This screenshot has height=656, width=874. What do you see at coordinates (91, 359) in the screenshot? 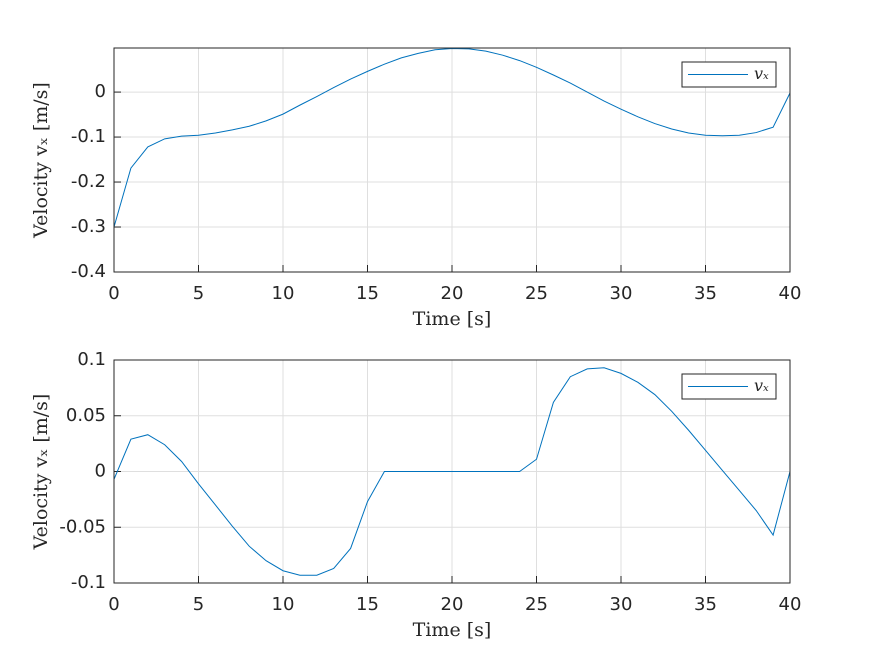
I see `y-tick-label: 0.1` at bounding box center [91, 359].